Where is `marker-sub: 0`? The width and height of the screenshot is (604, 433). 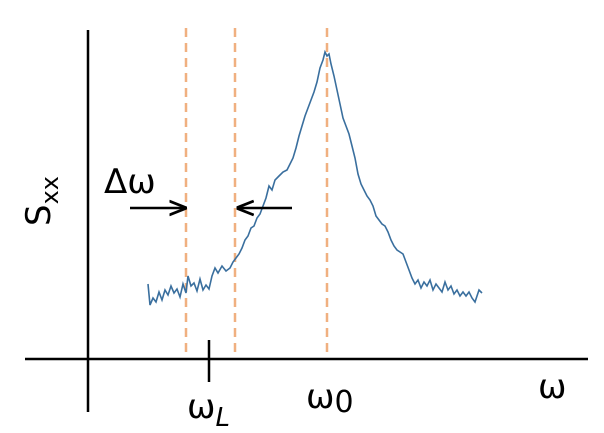 marker-sub: 0 is located at coordinates (343, 402).